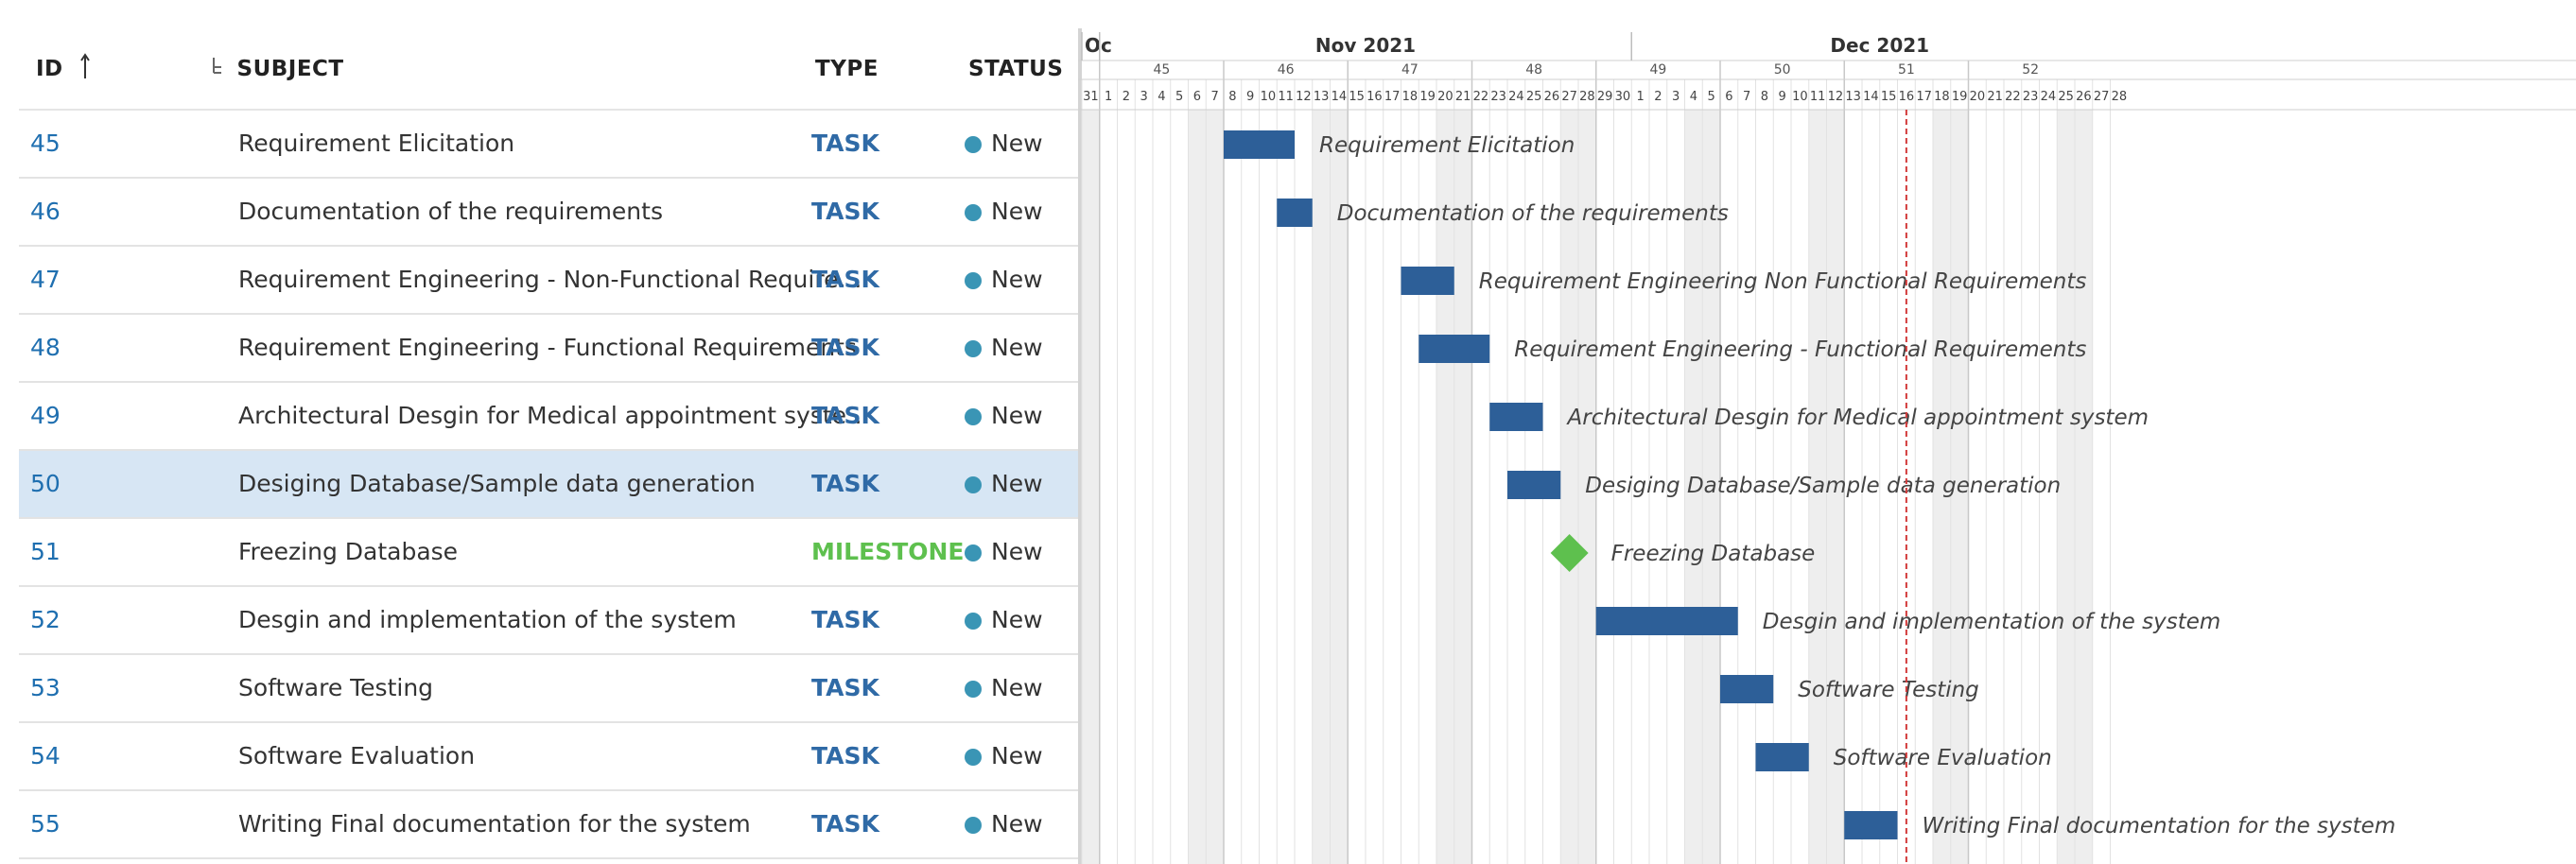 This screenshot has width=2576, height=864. I want to click on day-number-label: 31, so click(1091, 97).